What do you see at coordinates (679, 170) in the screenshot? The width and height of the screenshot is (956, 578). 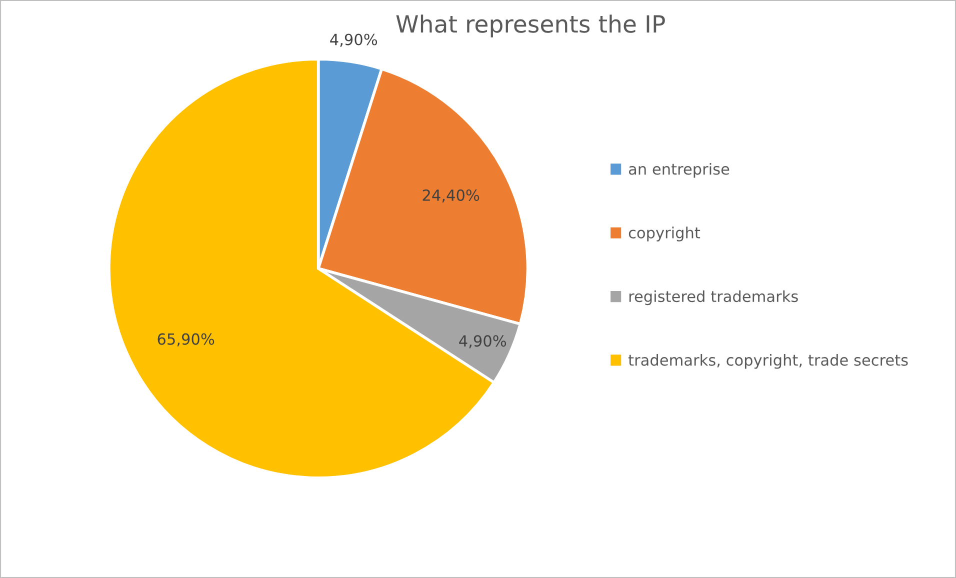 I see `legend-label: an entreprise` at bounding box center [679, 170].